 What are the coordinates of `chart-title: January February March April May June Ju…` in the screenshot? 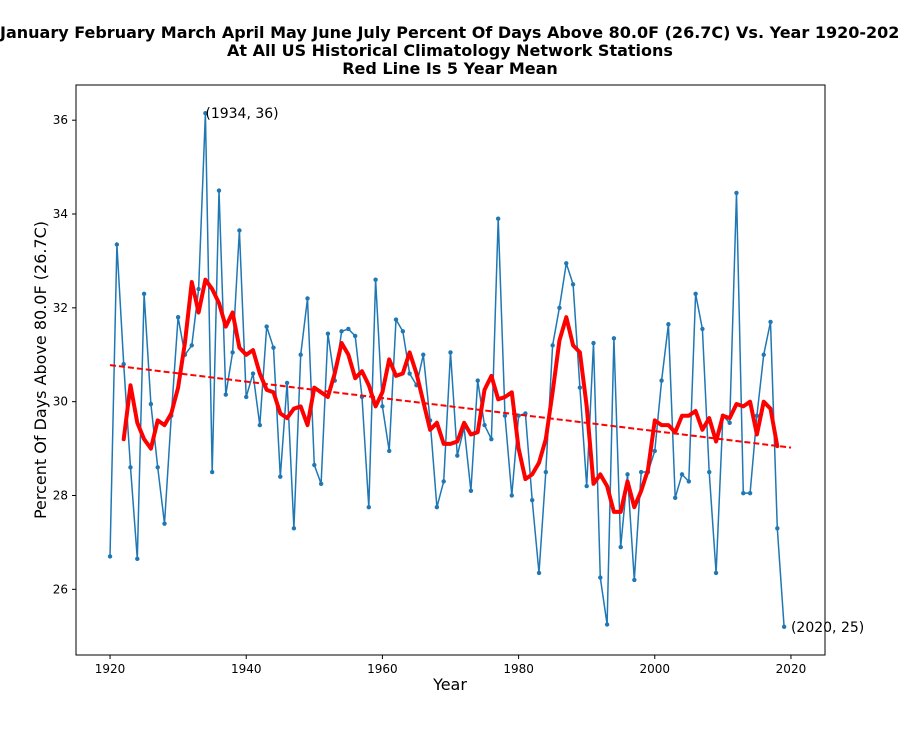 It's located at (450, 51).